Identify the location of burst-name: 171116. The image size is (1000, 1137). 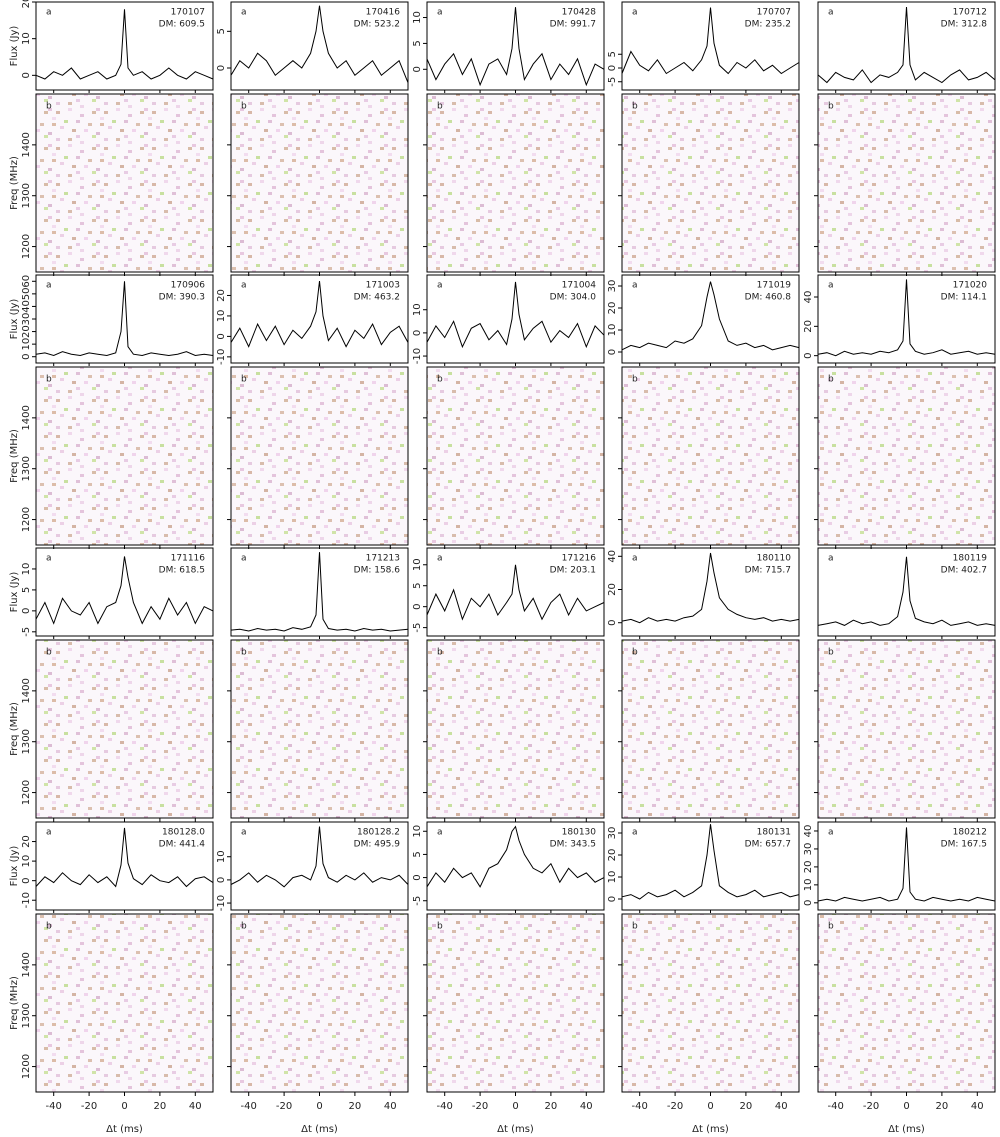
(188, 559).